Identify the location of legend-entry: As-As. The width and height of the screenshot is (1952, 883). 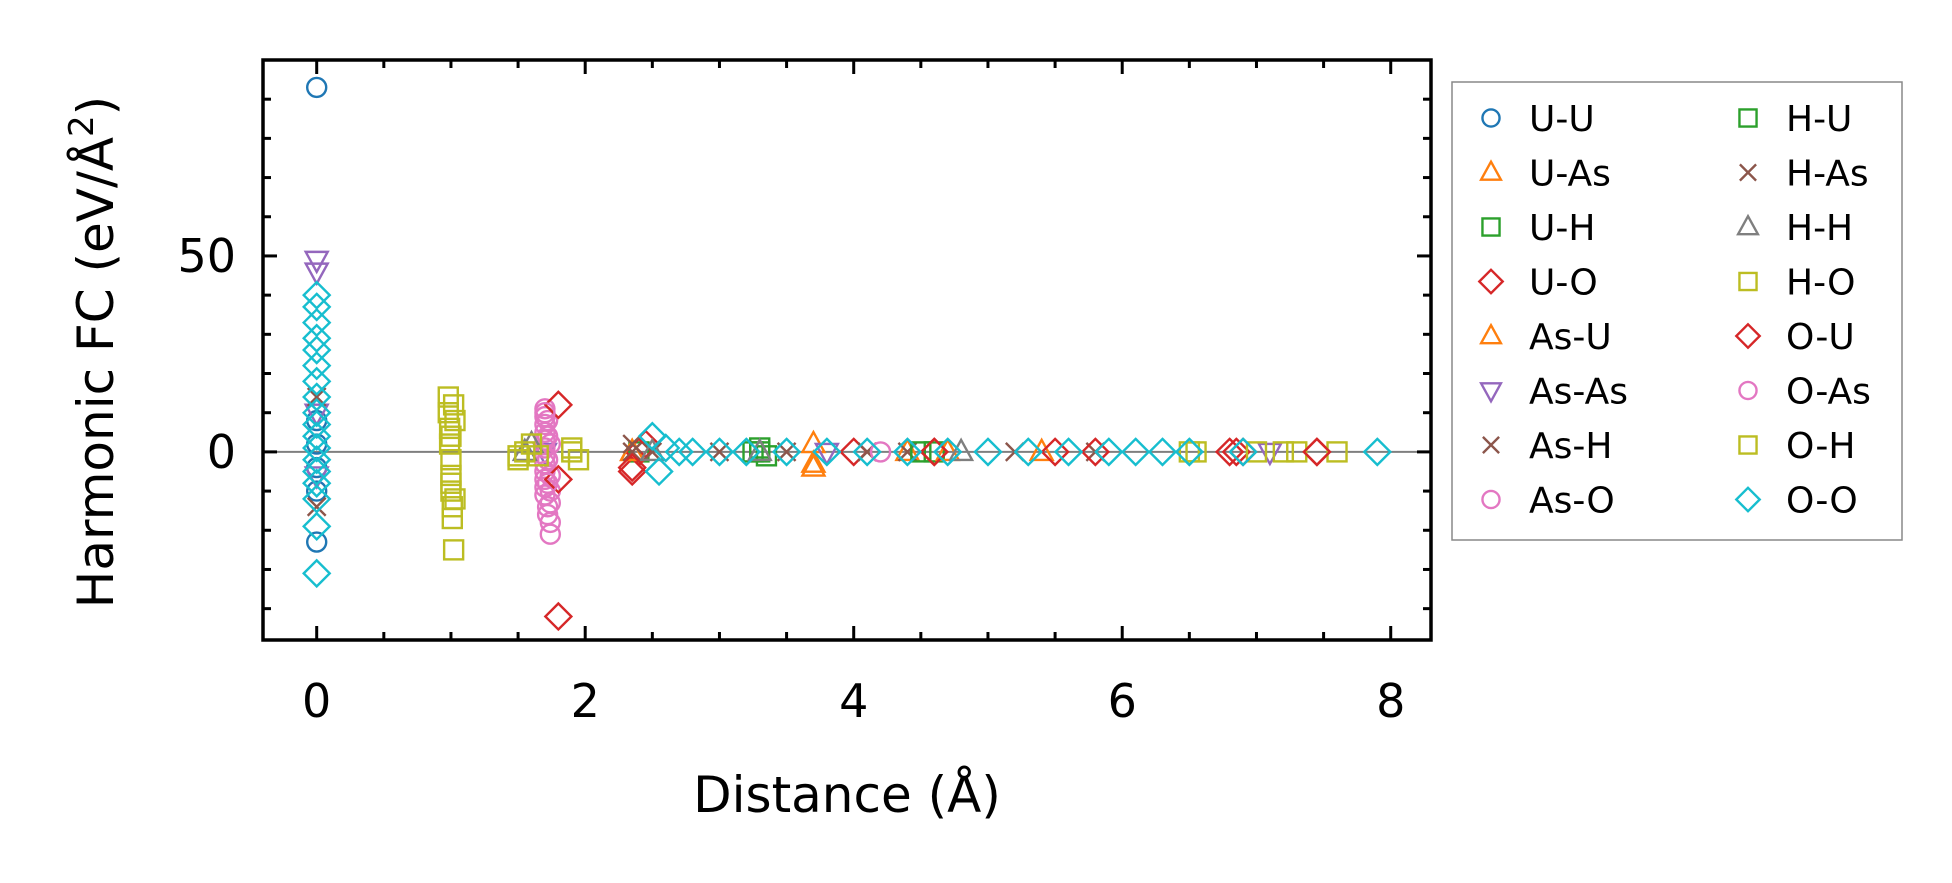
(1553, 392).